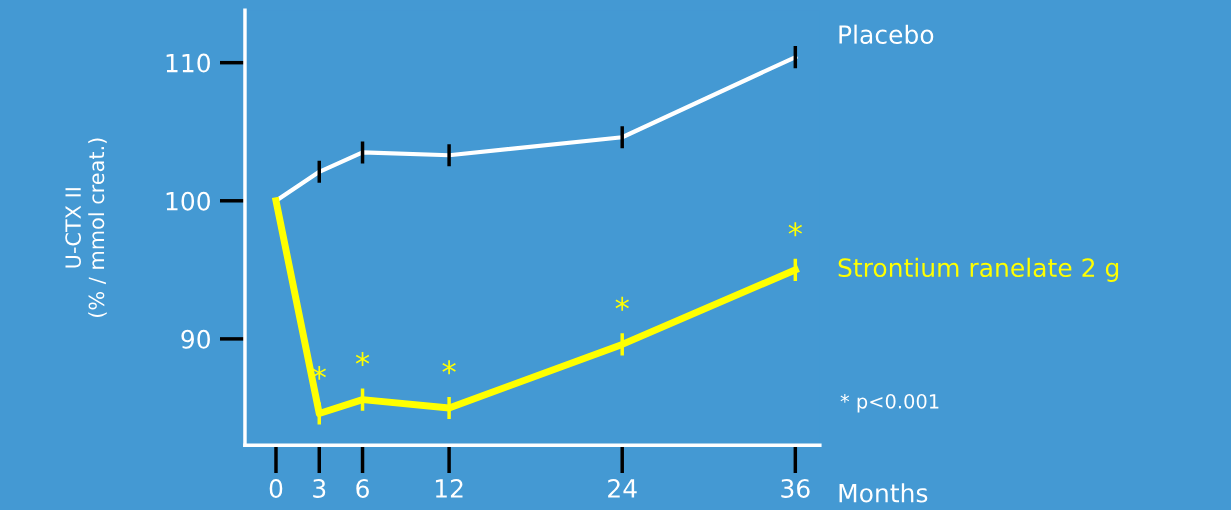 Image resolution: width=1231 pixels, height=510 pixels. What do you see at coordinates (362, 488) in the screenshot?
I see `x-tick-label: 6` at bounding box center [362, 488].